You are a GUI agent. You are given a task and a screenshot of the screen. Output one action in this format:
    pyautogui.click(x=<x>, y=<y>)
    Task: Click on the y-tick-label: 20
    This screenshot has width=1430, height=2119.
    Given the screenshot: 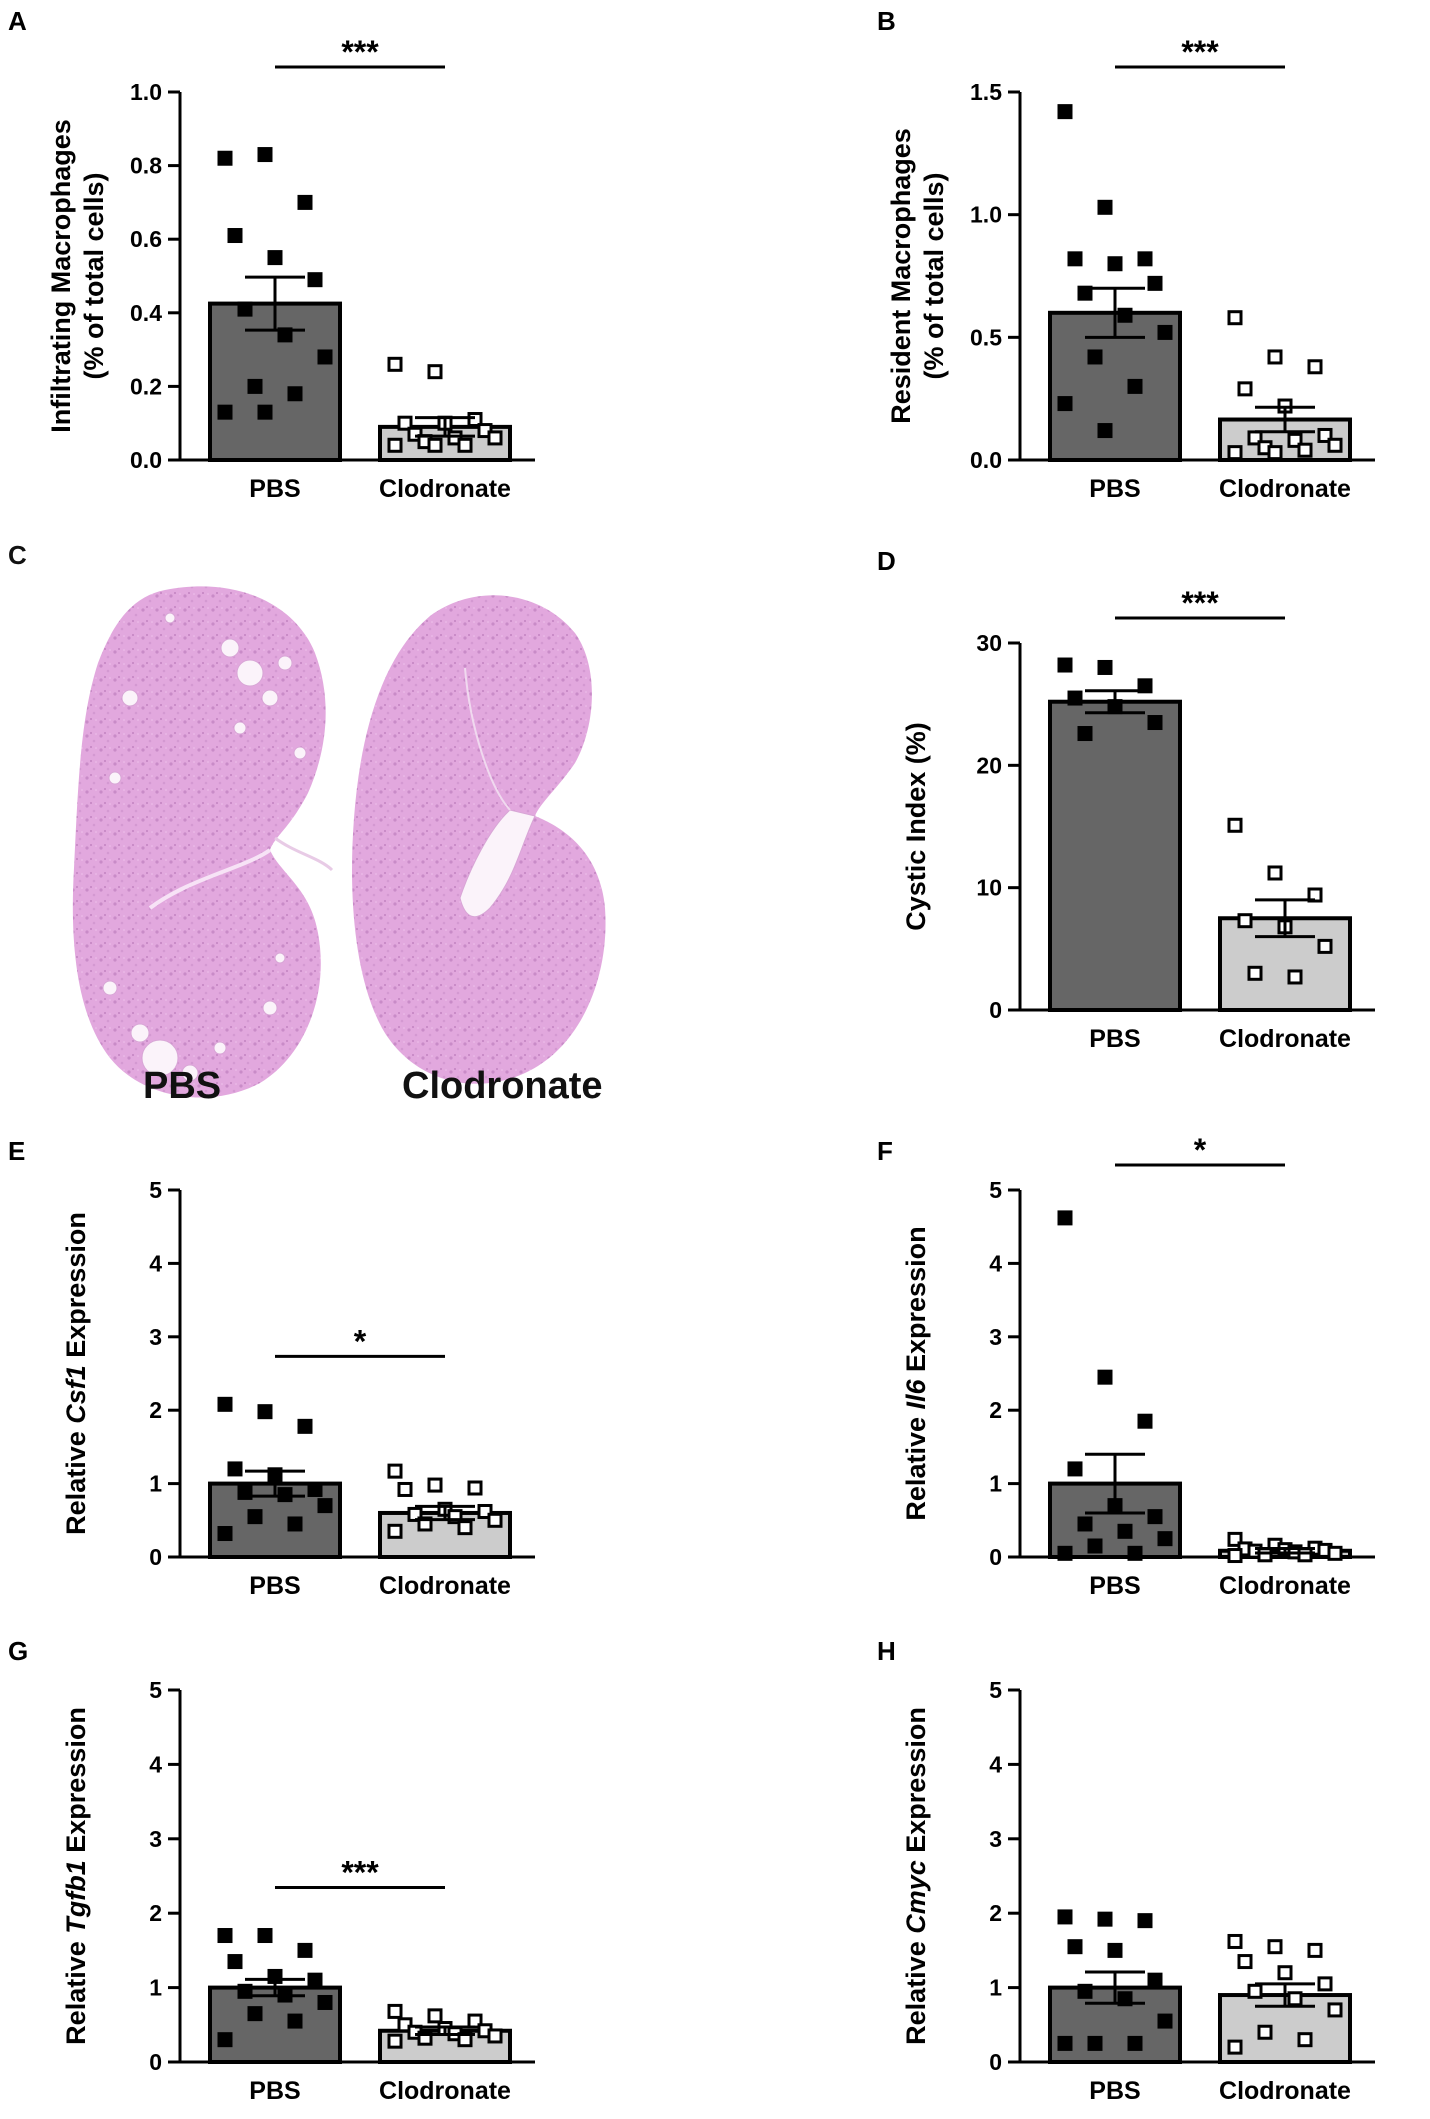 What is the action you would take?
    pyautogui.click(x=989, y=765)
    